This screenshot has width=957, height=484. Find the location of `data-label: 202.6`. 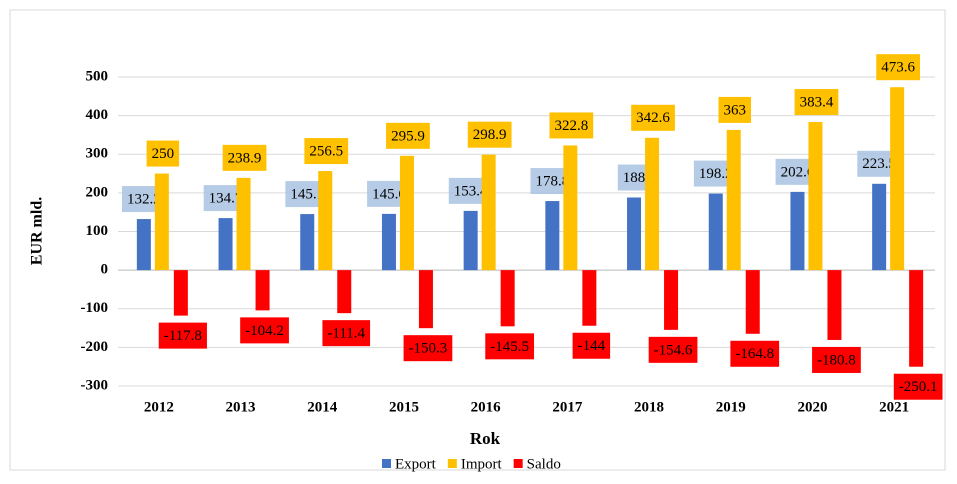

data-label: 202.6 is located at coordinates (798, 172).